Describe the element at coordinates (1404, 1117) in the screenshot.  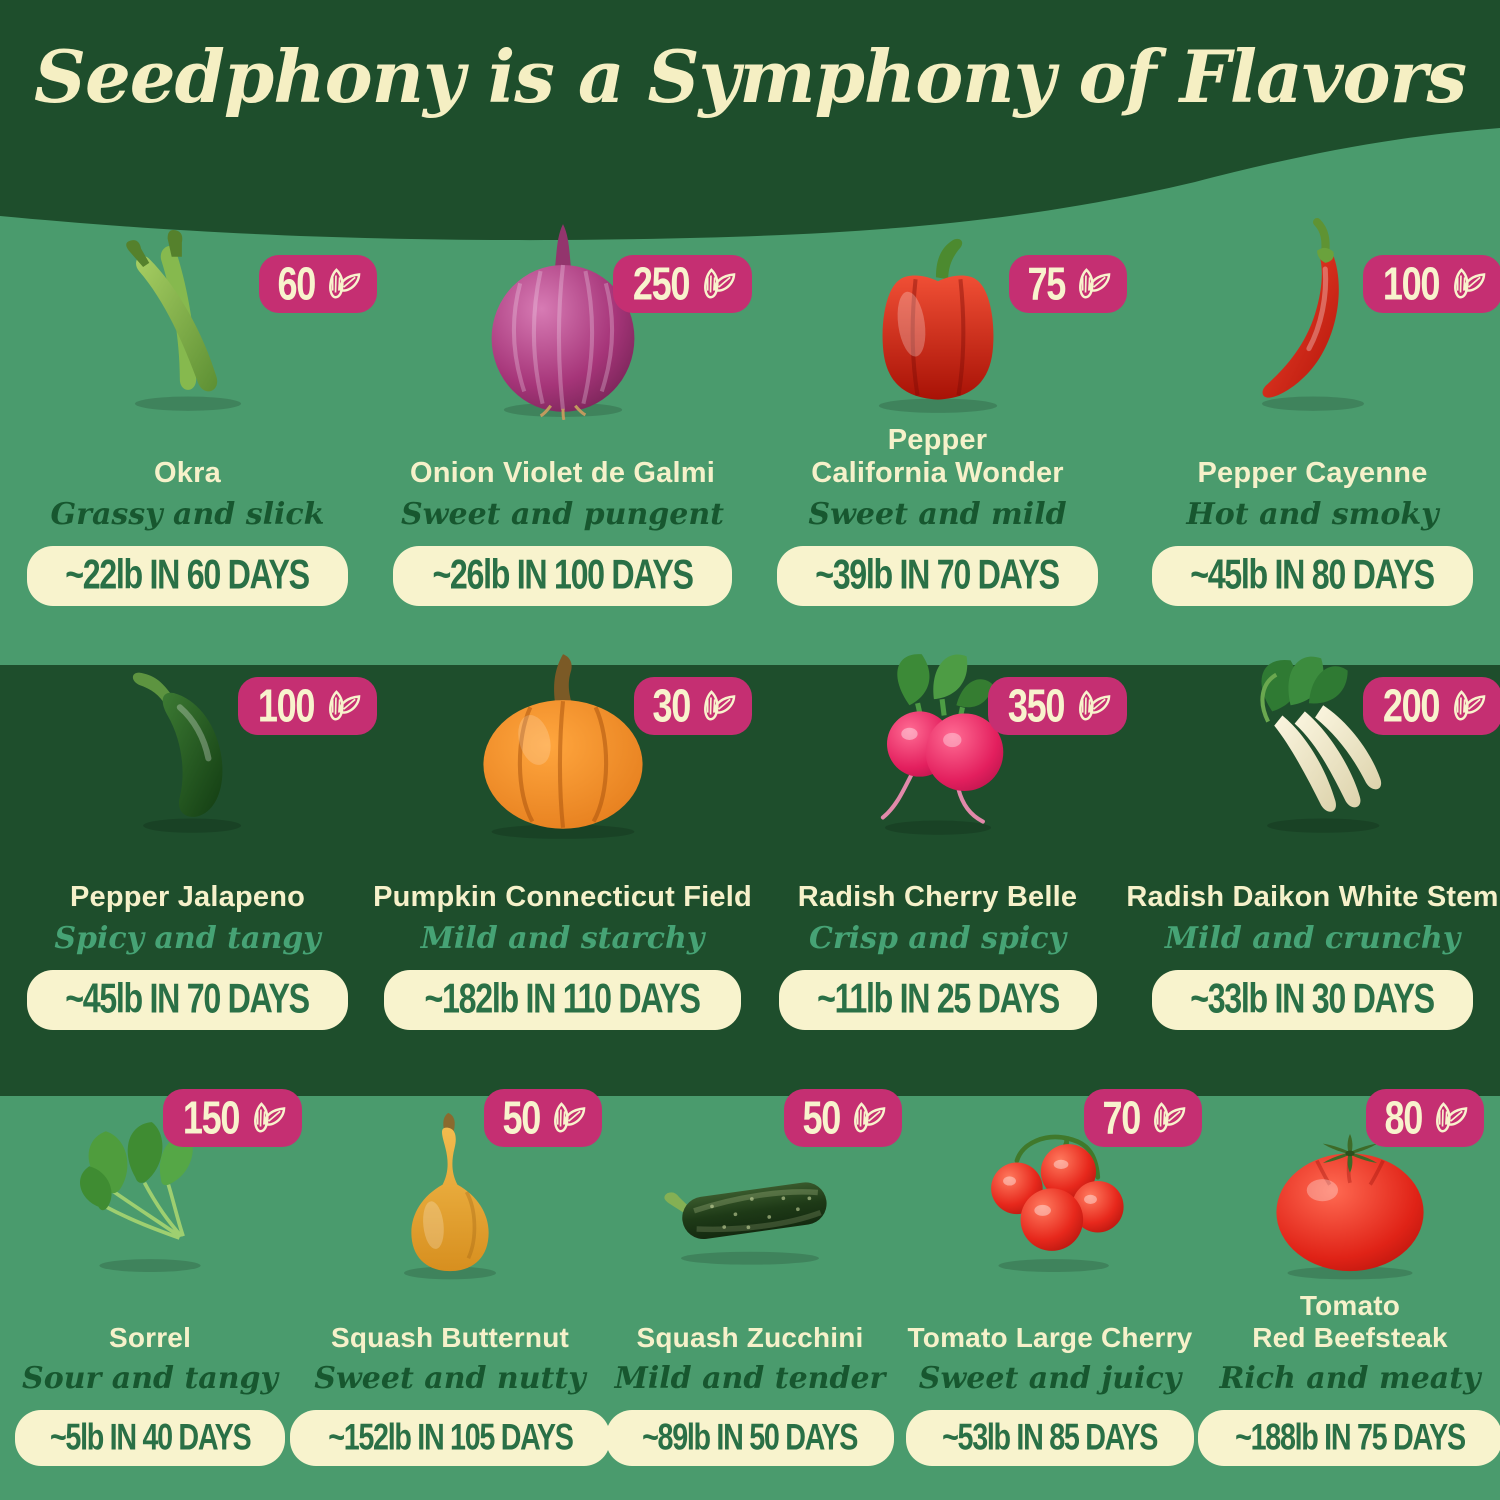
I see `seed-count: 80` at that location.